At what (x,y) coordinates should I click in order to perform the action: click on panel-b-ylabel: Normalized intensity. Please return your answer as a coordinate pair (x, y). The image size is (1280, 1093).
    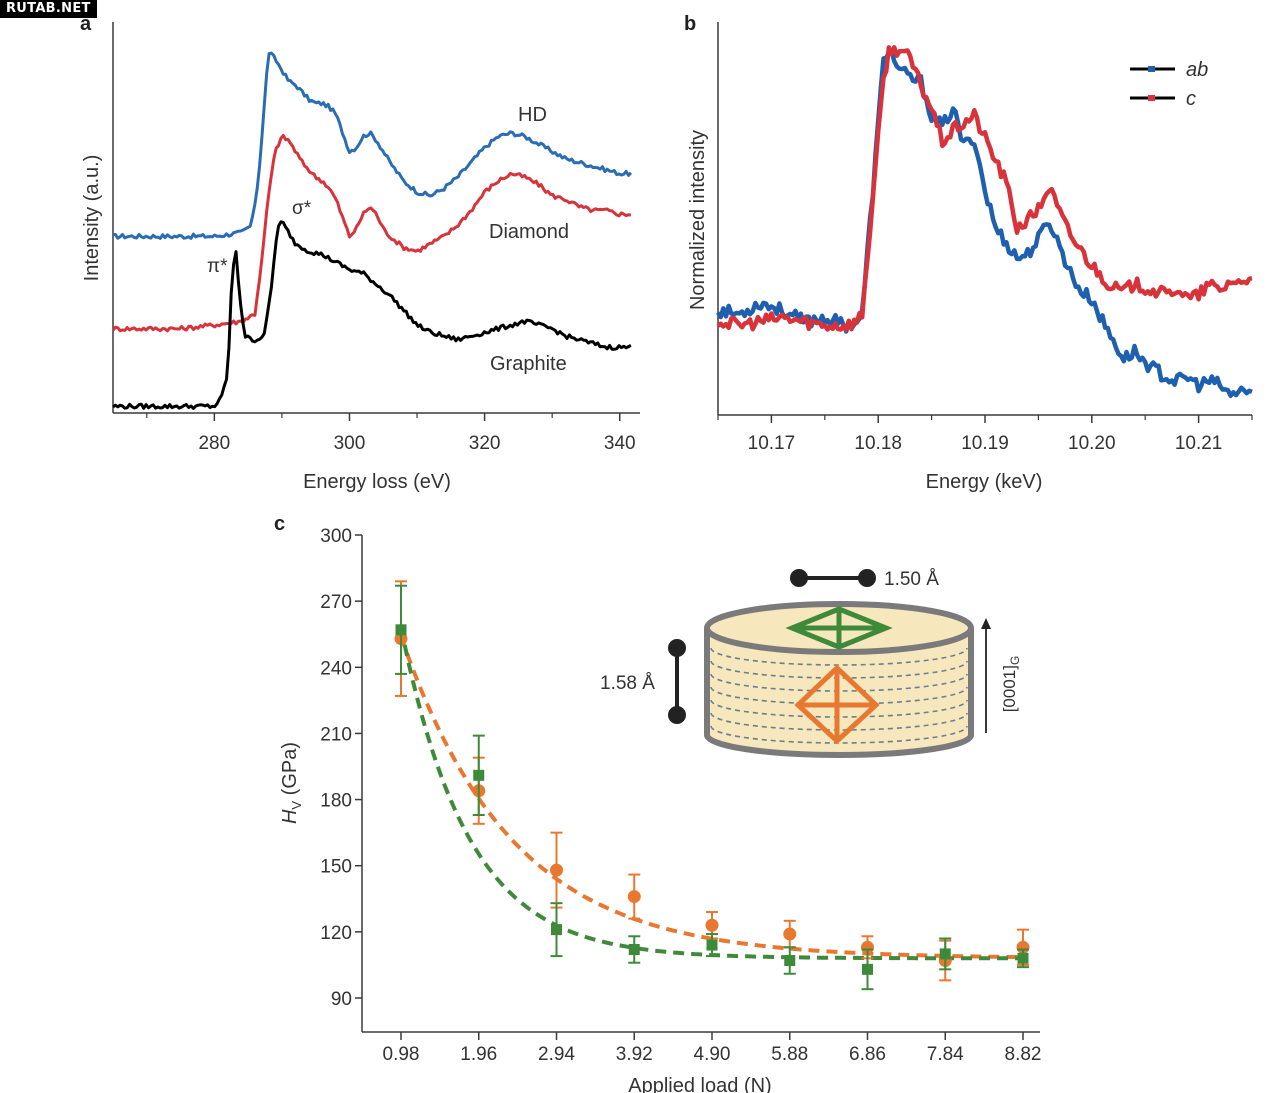
    Looking at the image, I should click on (698, 220).